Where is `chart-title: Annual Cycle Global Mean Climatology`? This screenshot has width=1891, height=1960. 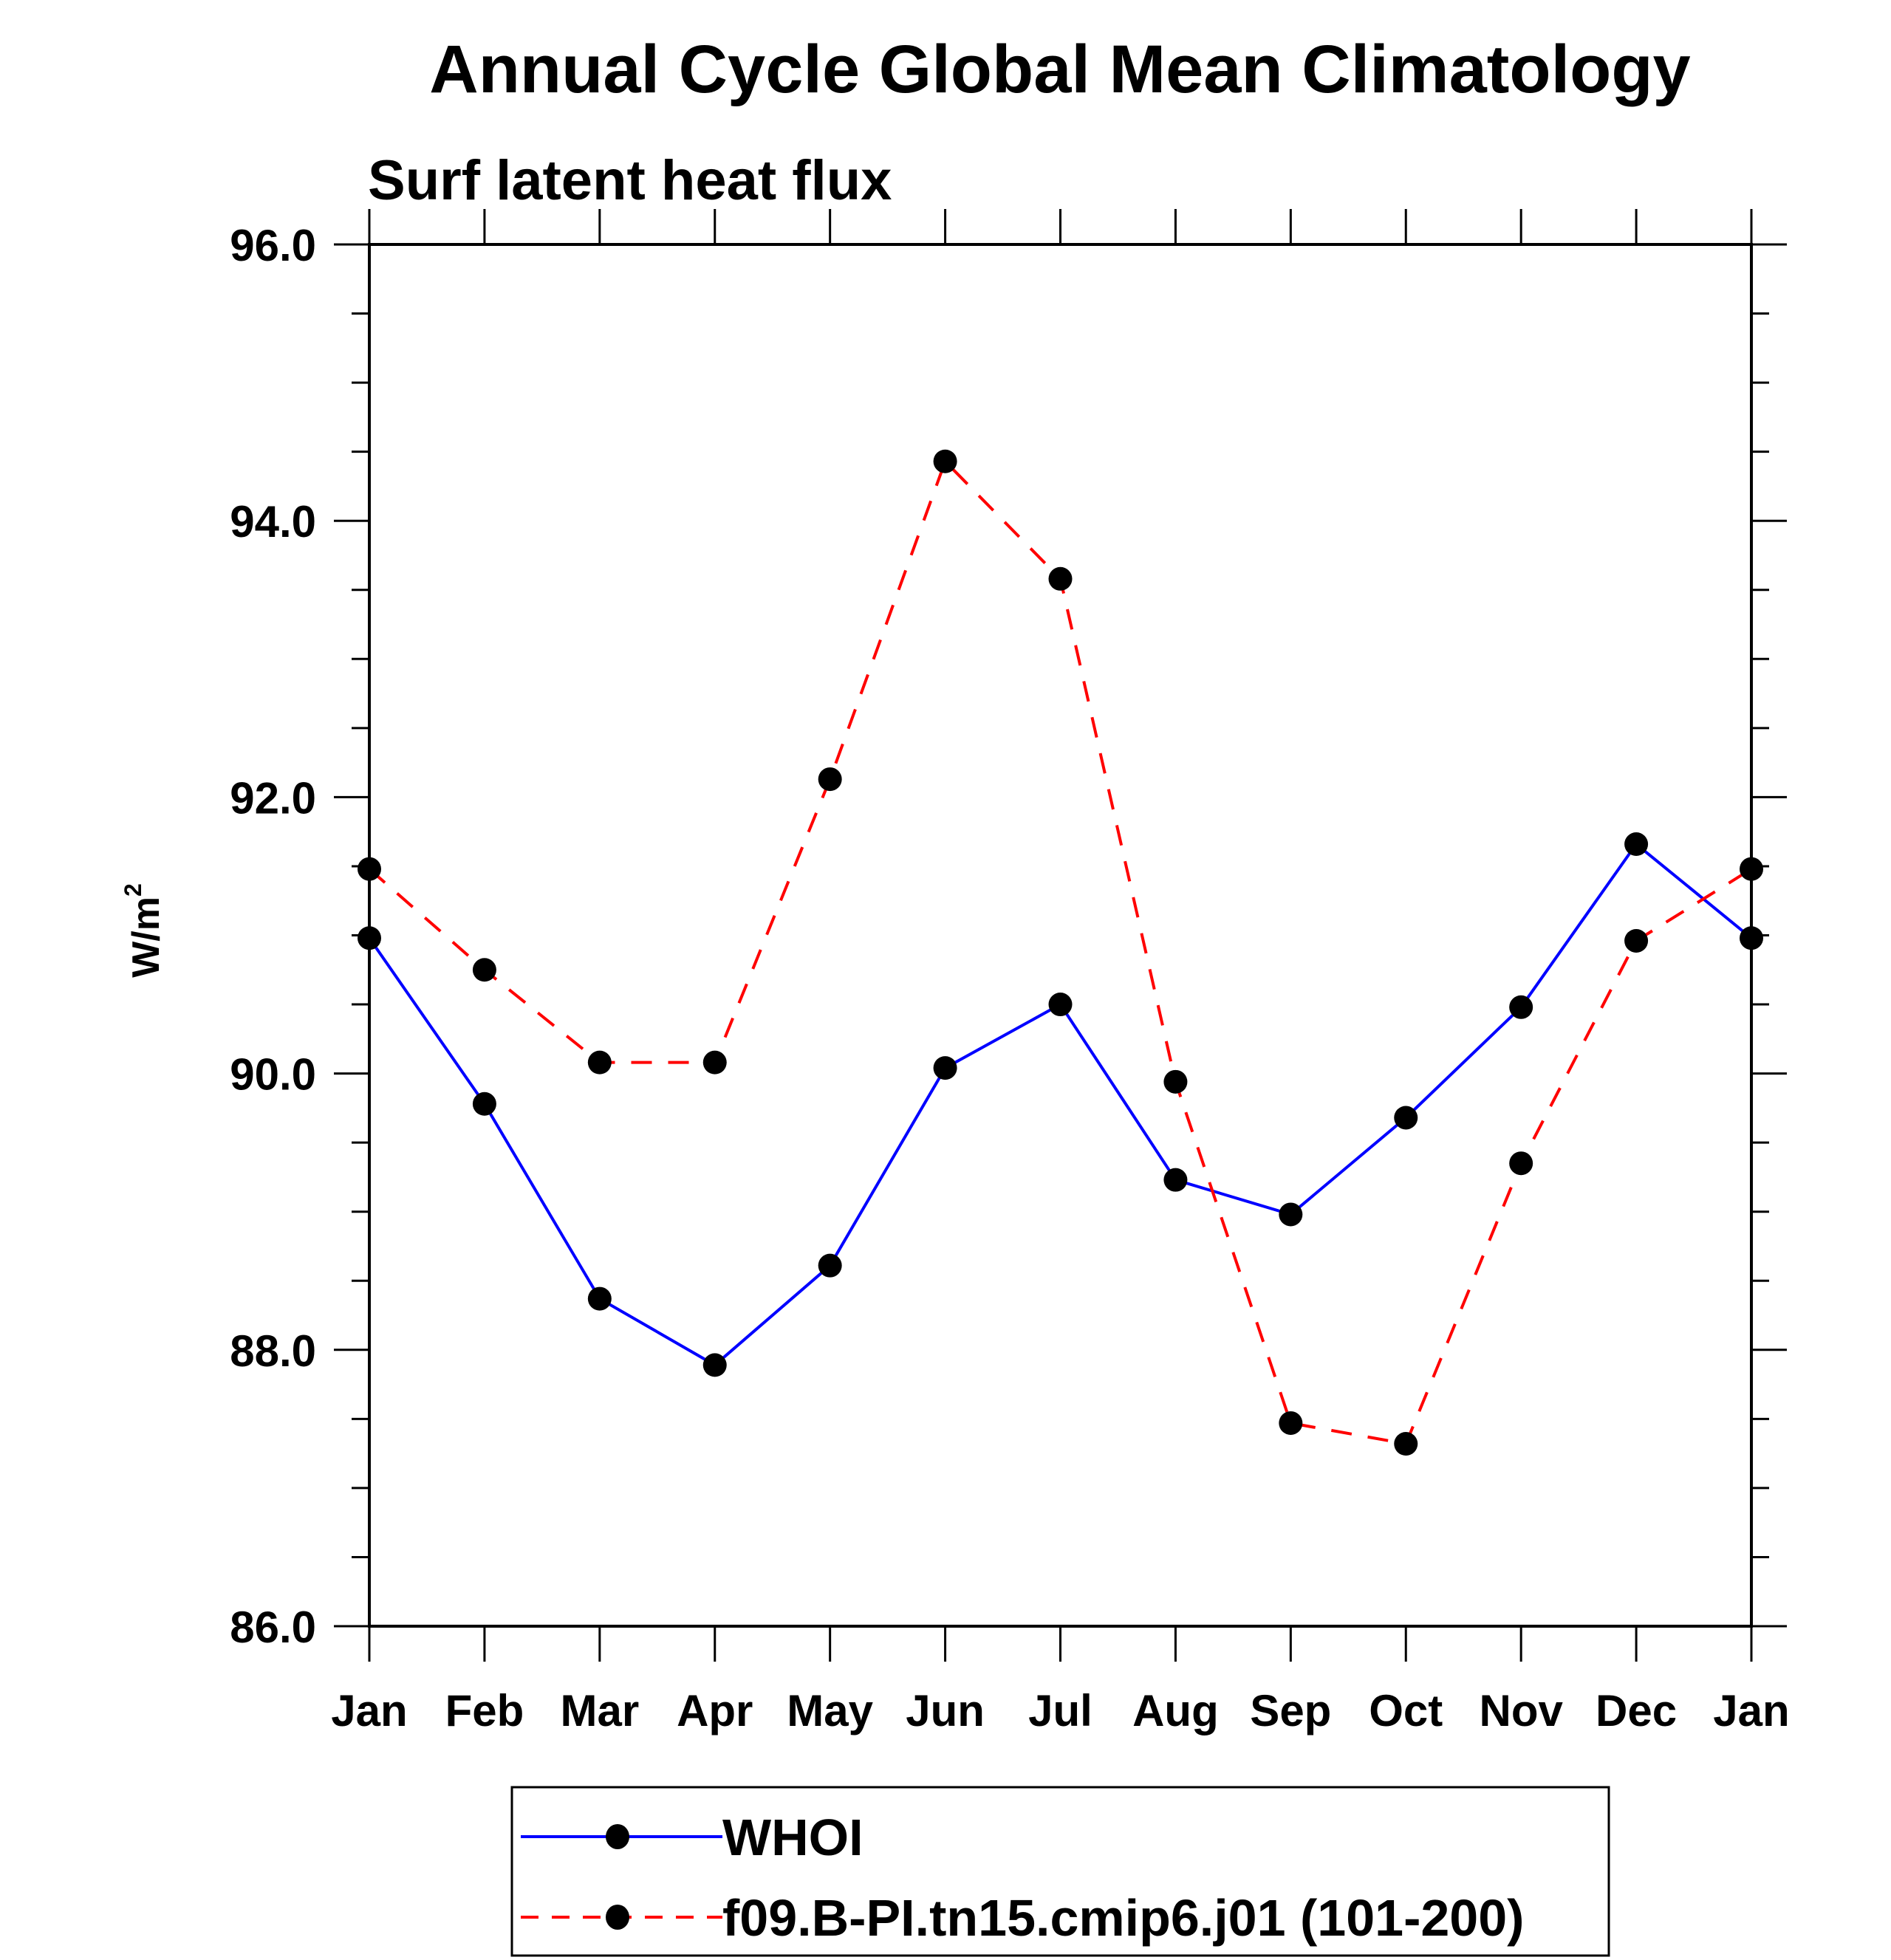
chart-title: Annual Cycle Global Mean Climatology is located at coordinates (1059, 69).